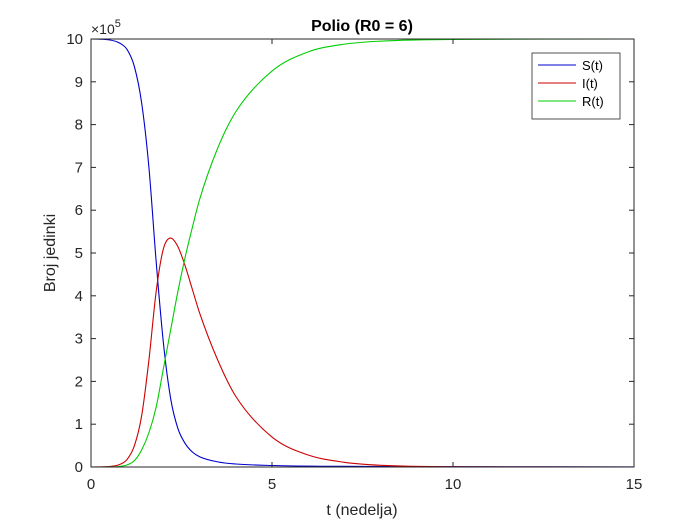 The width and height of the screenshot is (700, 525). What do you see at coordinates (79, 210) in the screenshot?
I see `y-tick-label-6: 6` at bounding box center [79, 210].